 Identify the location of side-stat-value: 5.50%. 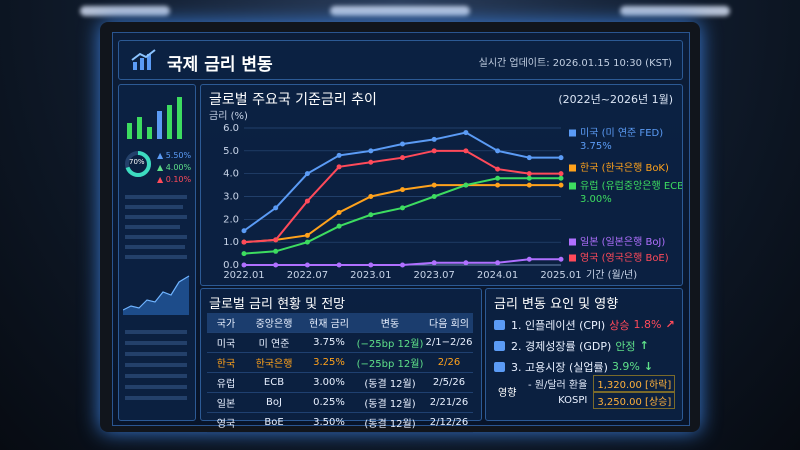
(178, 155).